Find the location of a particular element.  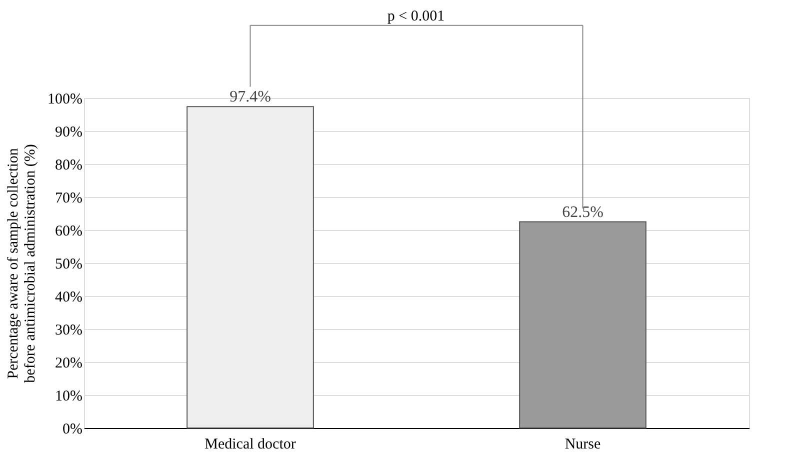

x-tick-label: Nurse is located at coordinates (582, 444).